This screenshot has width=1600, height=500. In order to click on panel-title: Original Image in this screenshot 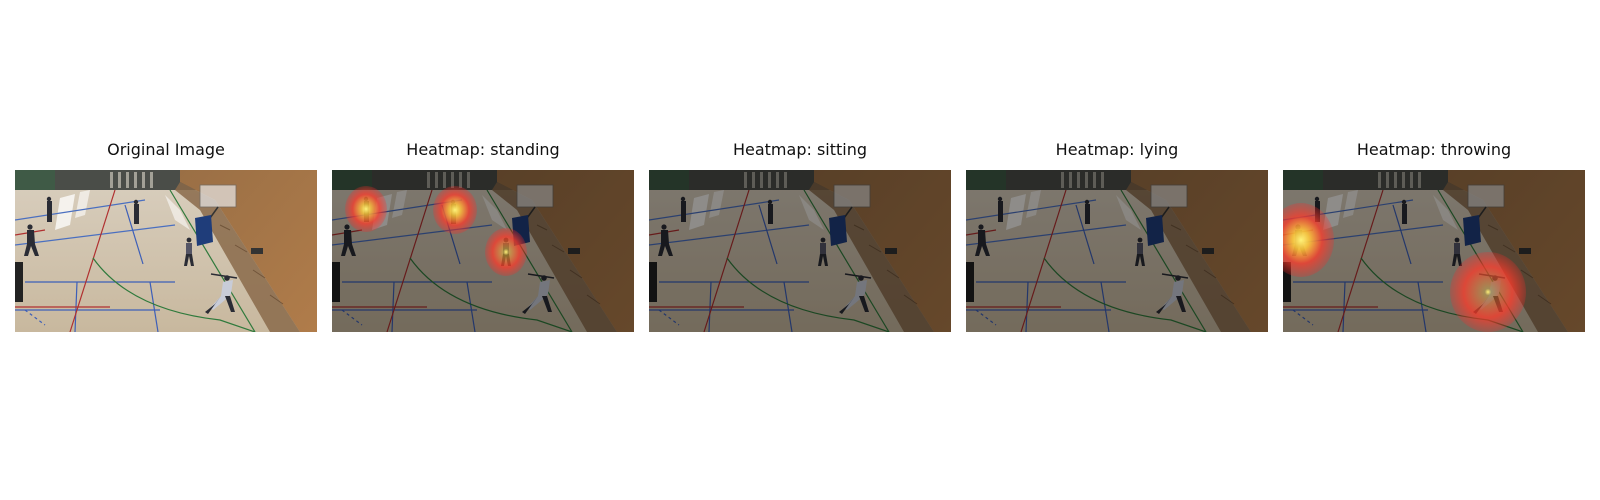, I will do `click(166, 149)`.